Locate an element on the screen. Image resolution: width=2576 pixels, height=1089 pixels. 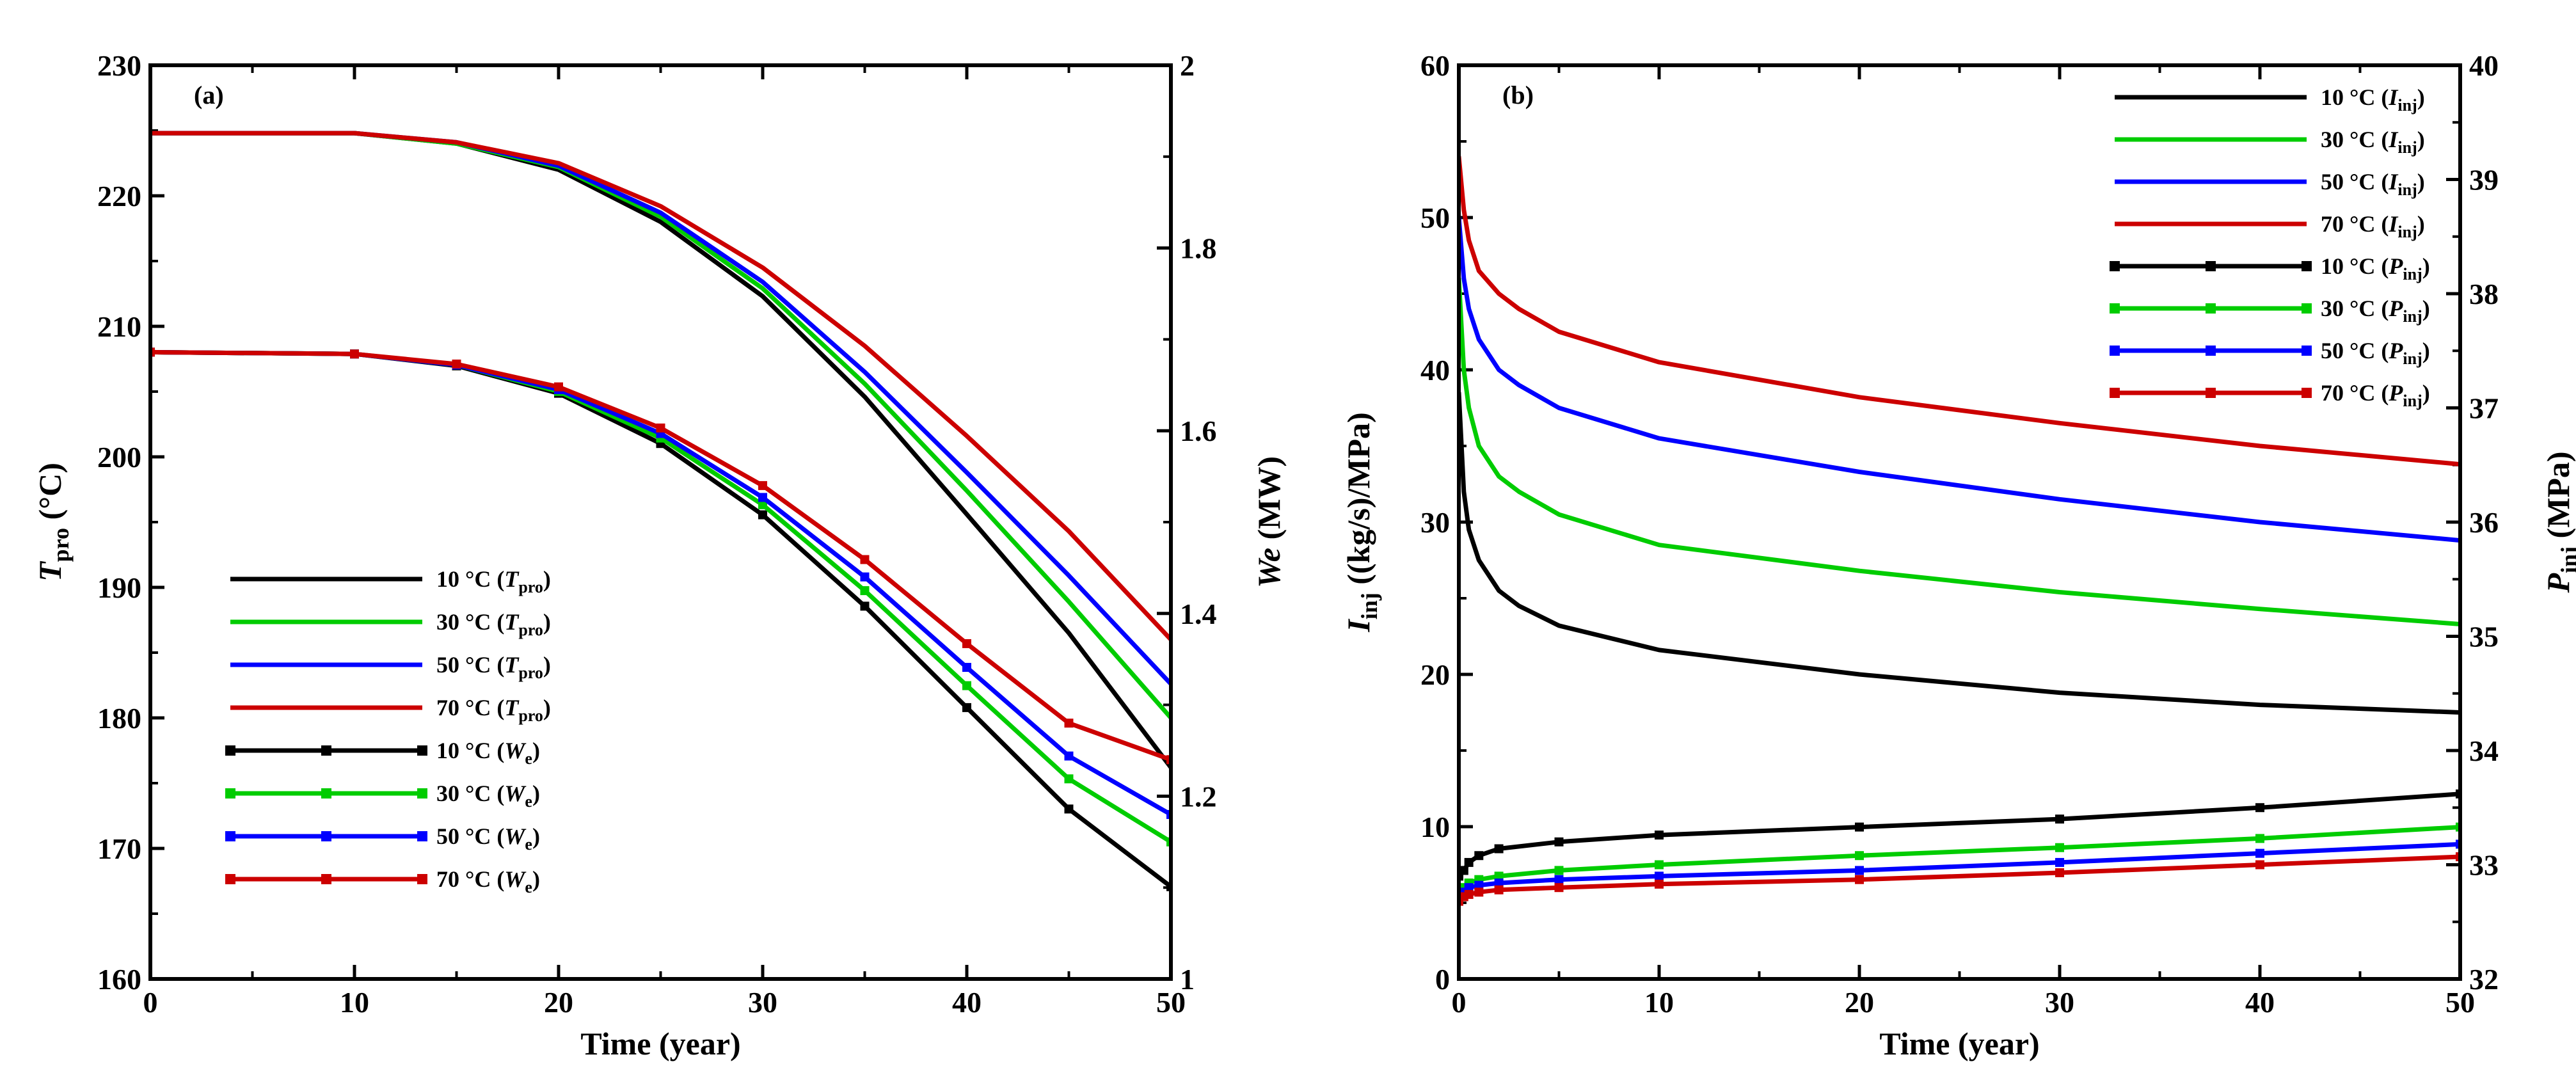
y-tick-label: 190 is located at coordinates (119, 587).